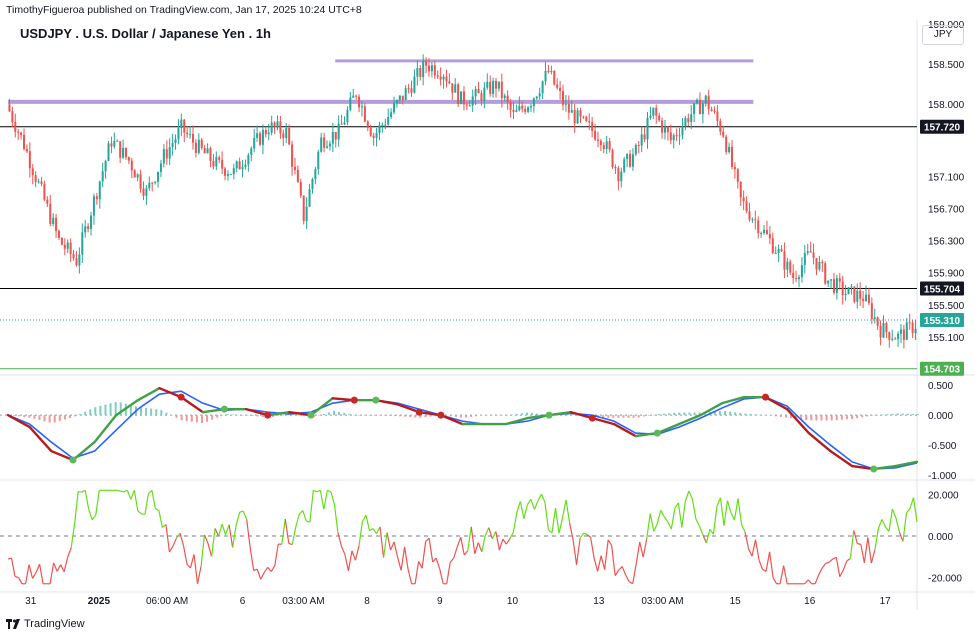  I want to click on macd-tick--1.000: -1.000, so click(942, 476).